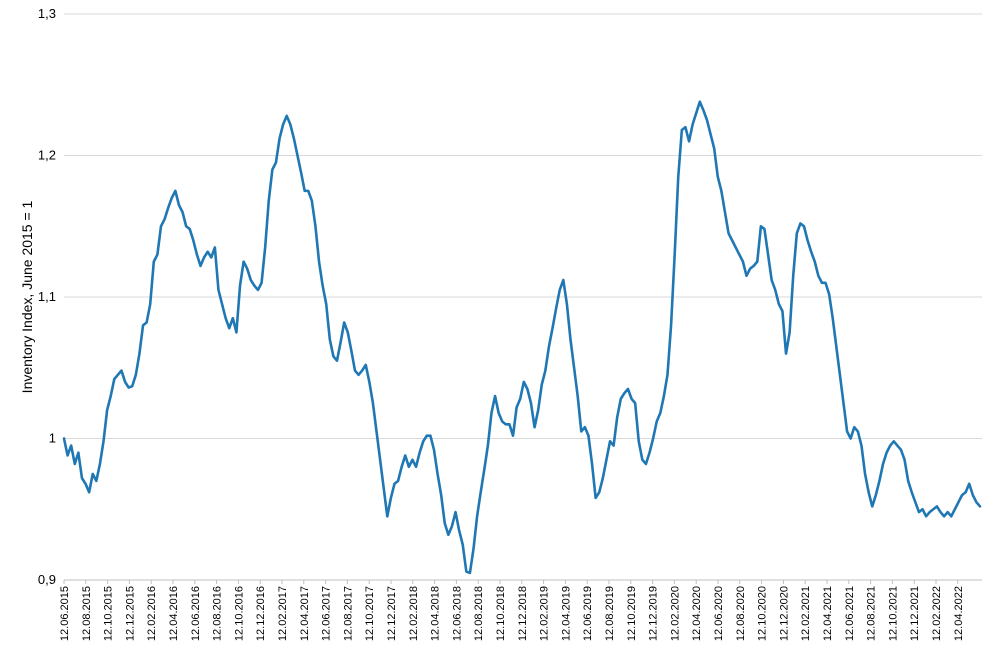  I want to click on x-tick-label: 12.02.2016, so click(152, 613).